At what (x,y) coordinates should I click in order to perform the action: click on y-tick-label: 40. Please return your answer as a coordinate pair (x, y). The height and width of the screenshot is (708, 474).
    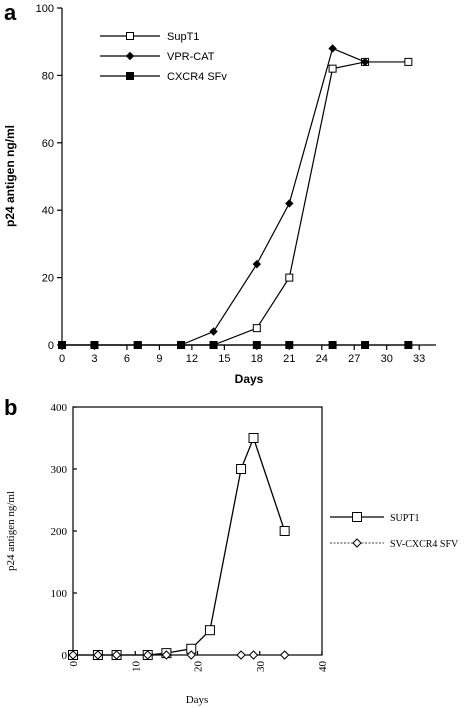
    Looking at the image, I should click on (48, 211).